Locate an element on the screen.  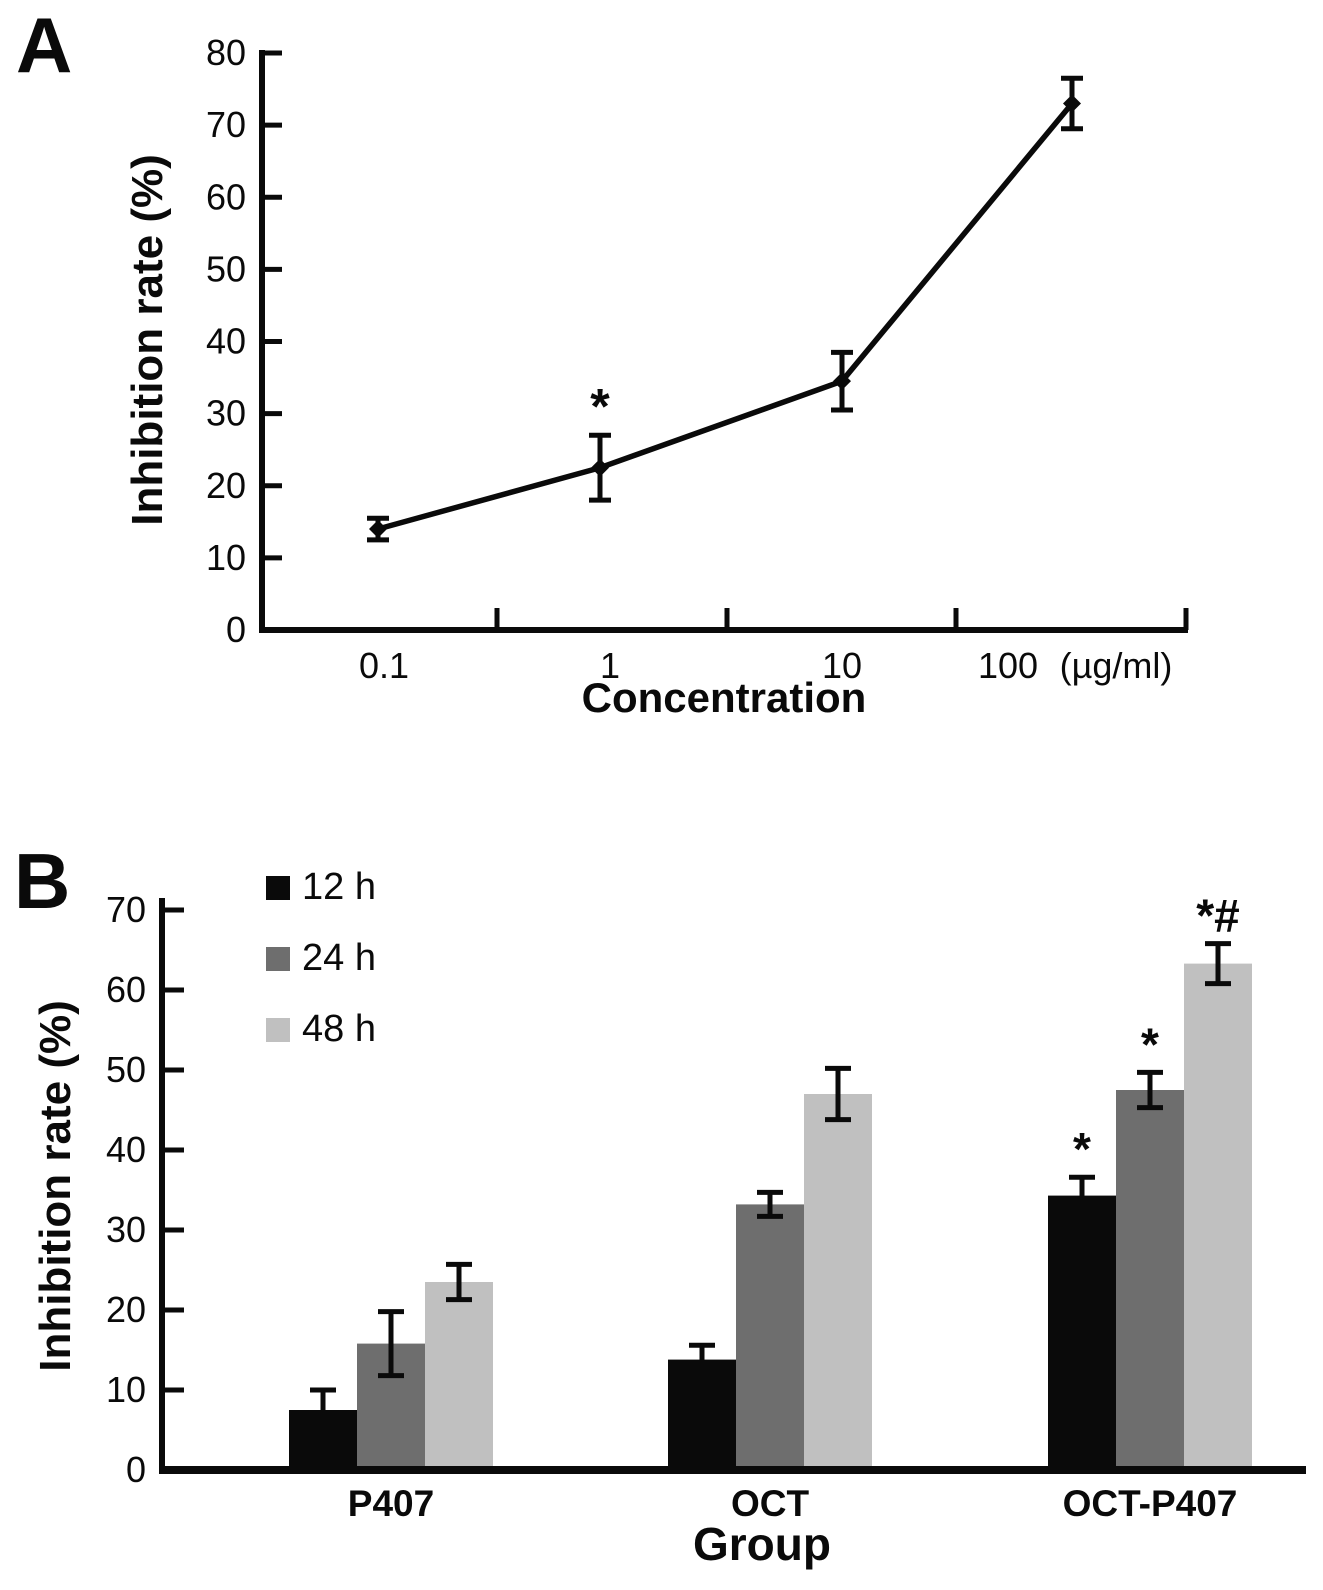
x-category-label: OCT-P407 is located at coordinates (1150, 1503).